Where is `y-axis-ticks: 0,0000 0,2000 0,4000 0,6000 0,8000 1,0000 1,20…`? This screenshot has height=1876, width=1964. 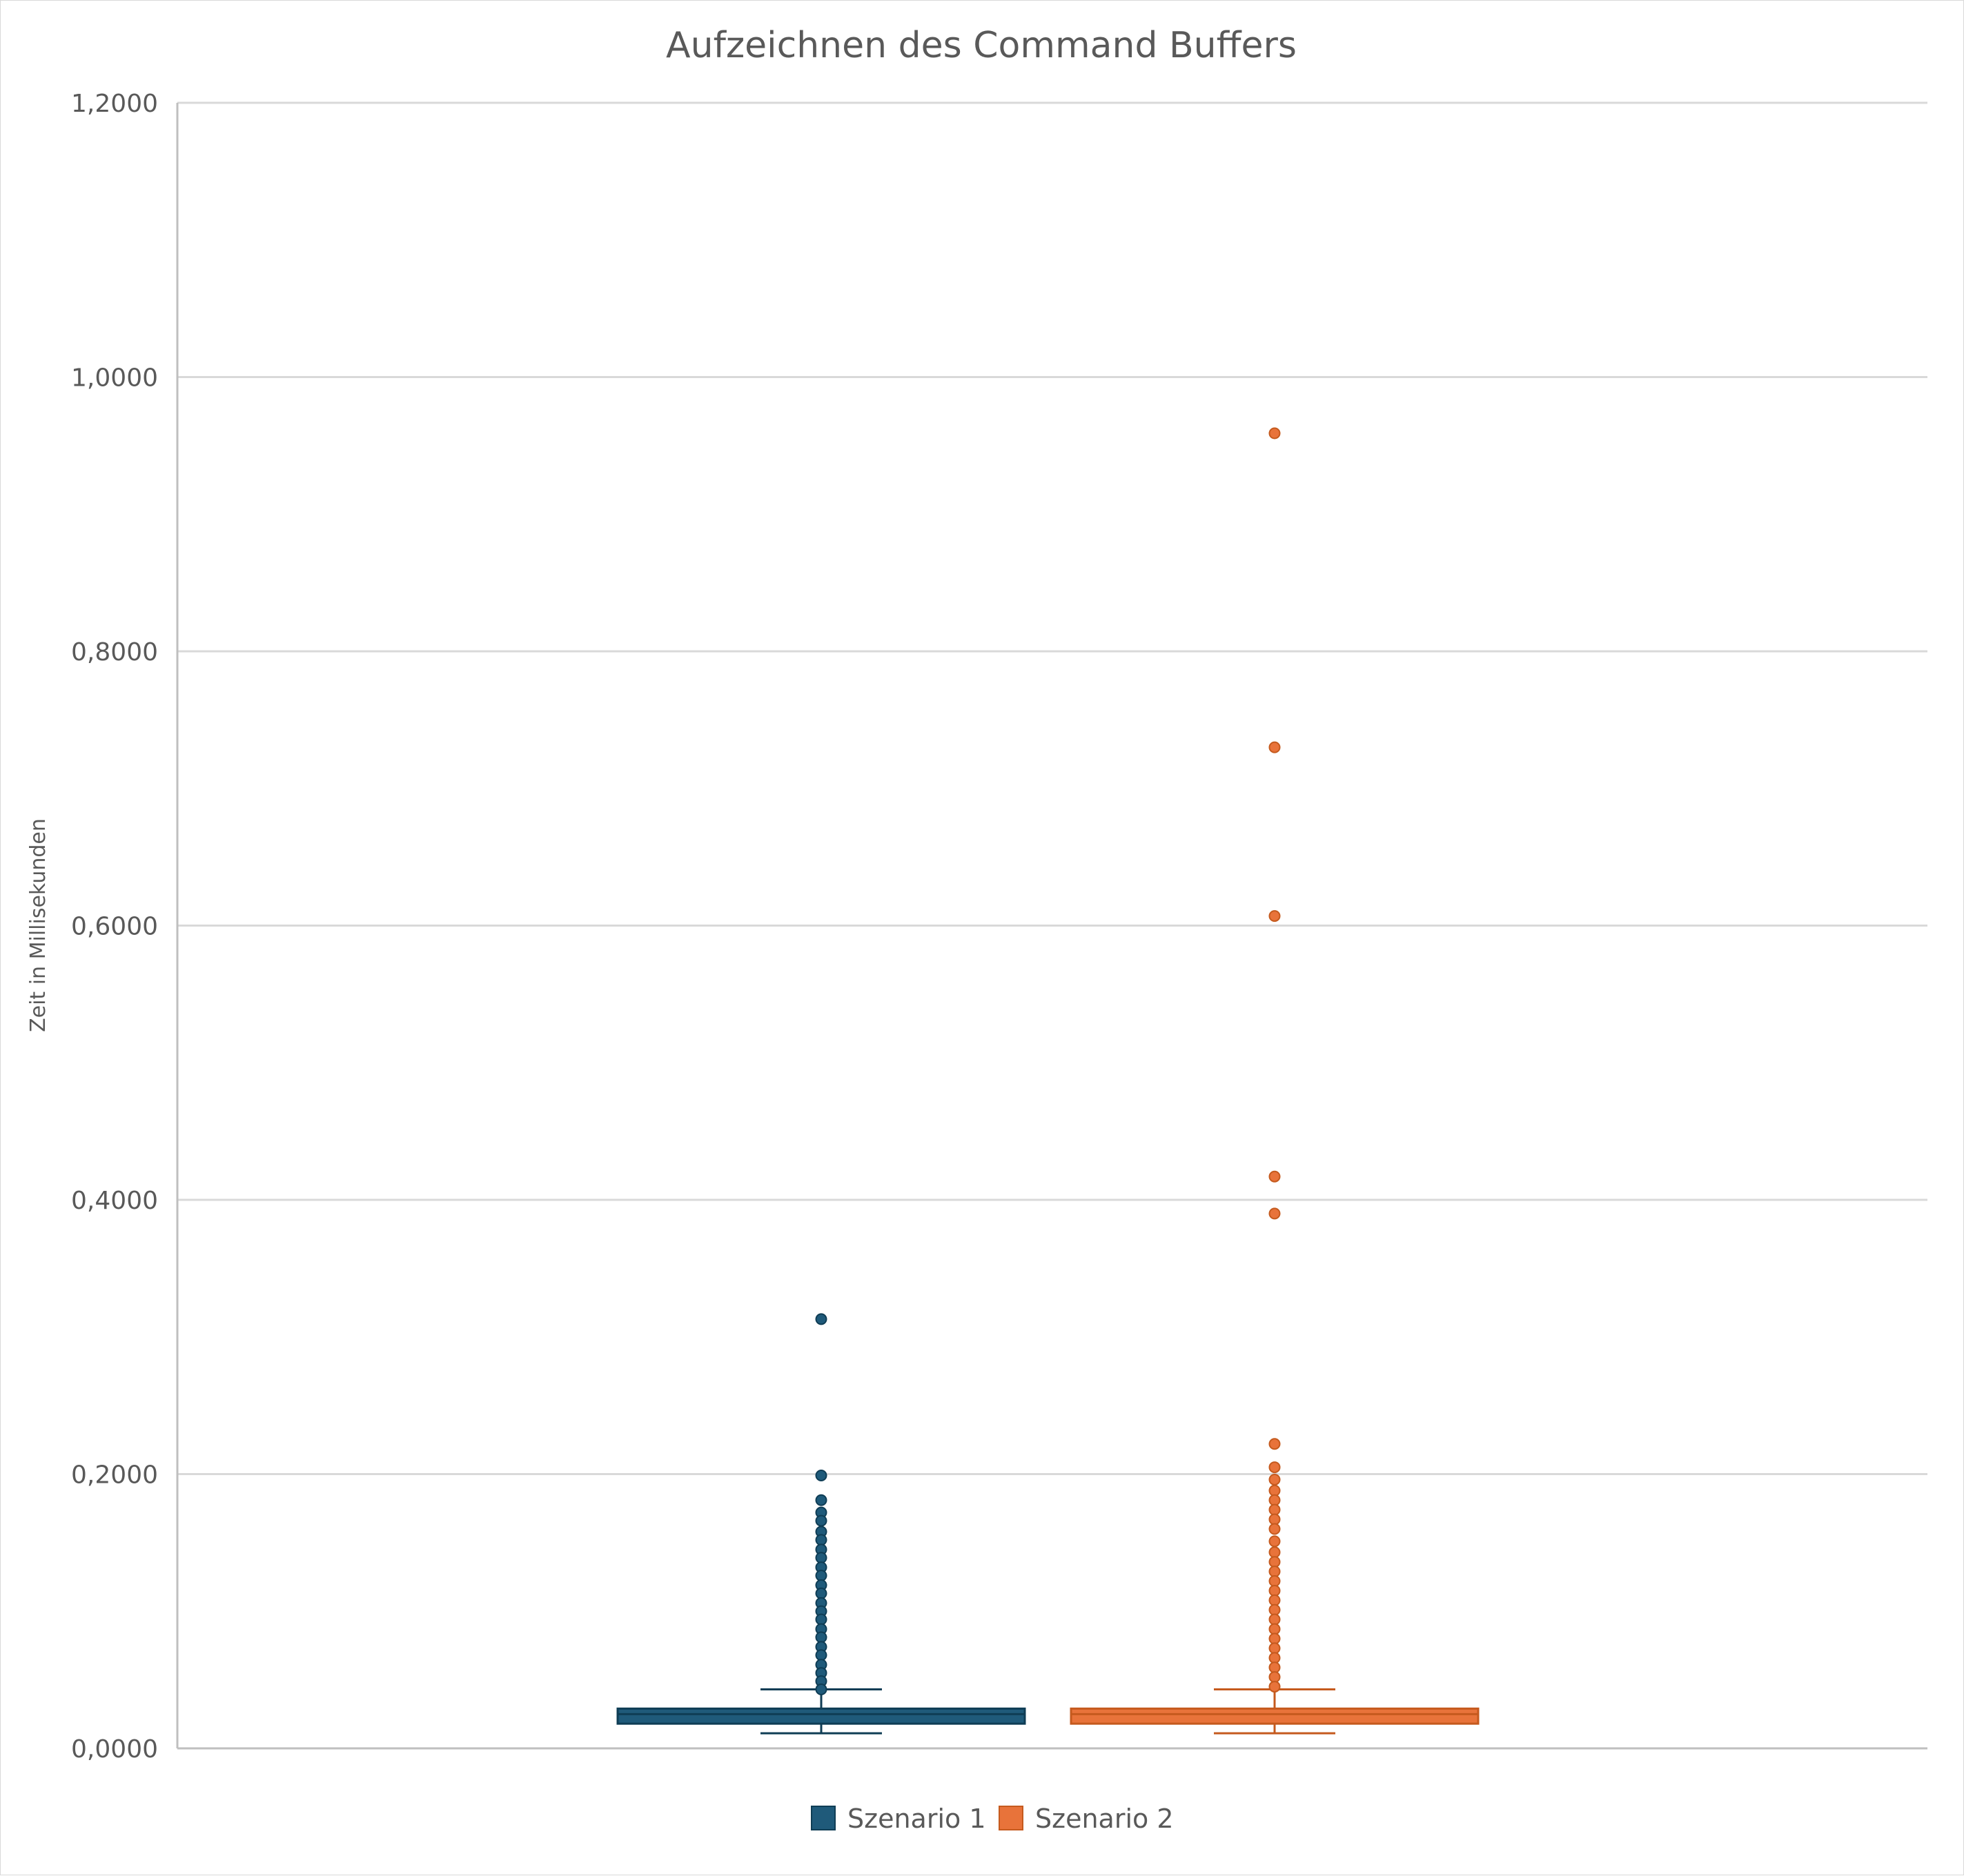
y-axis-ticks: 0,0000 0,2000 0,4000 0,6000 0,8000 1,0000 1,20… is located at coordinates (114, 927).